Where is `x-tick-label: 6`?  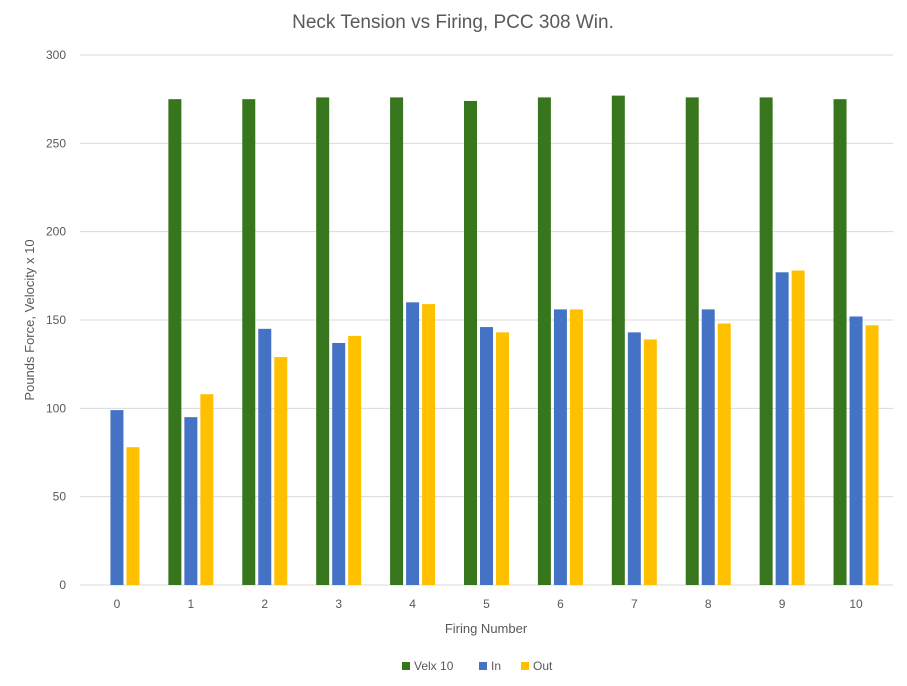 x-tick-label: 6 is located at coordinates (560, 604).